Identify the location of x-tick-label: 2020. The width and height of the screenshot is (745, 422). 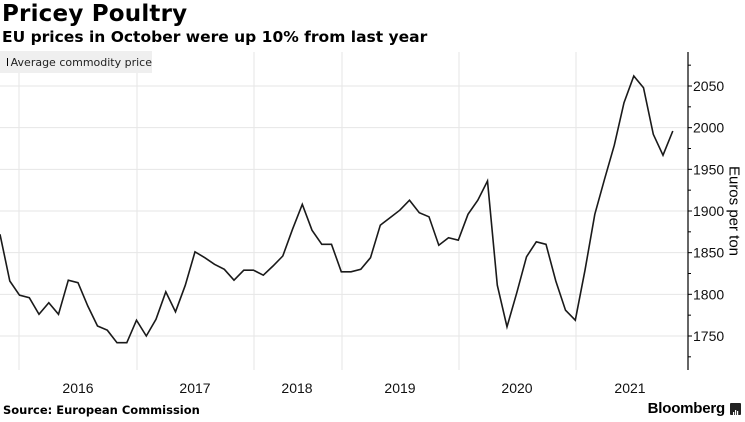
(516, 388).